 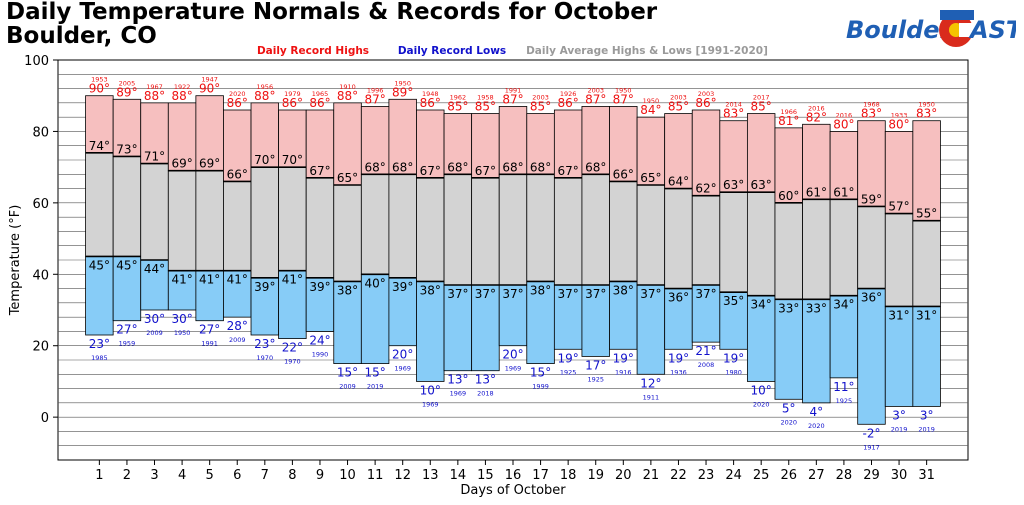 What do you see at coordinates (788, 196) in the screenshot?
I see `avg-high-label: 60°` at bounding box center [788, 196].